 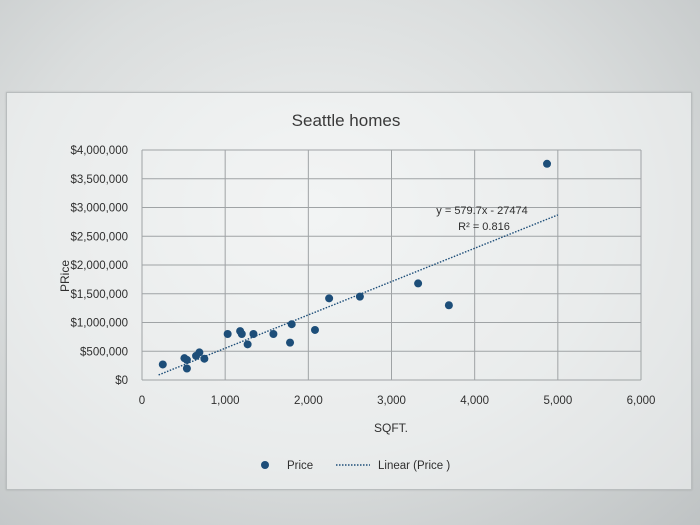 What do you see at coordinates (65, 276) in the screenshot?
I see `y-axis-label: PRice` at bounding box center [65, 276].